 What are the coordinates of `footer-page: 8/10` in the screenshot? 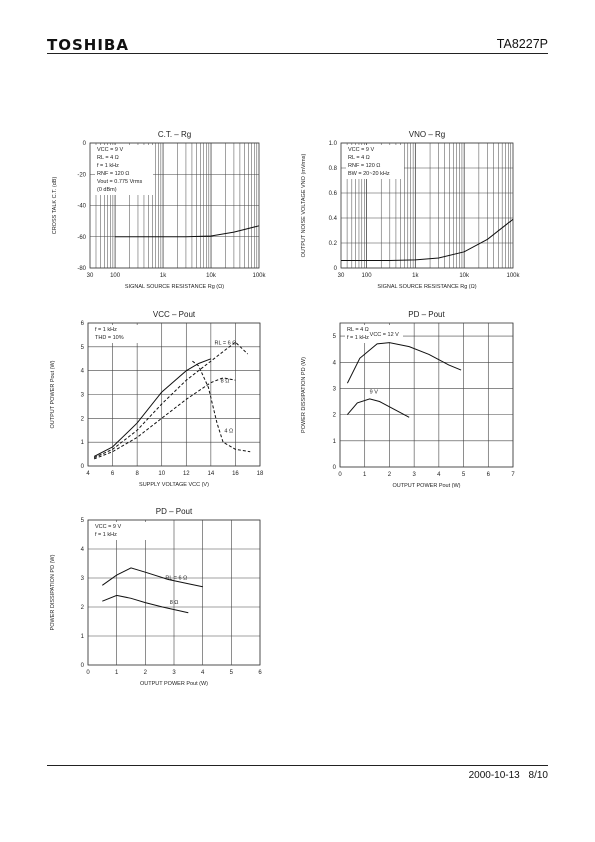 It's located at (538, 775).